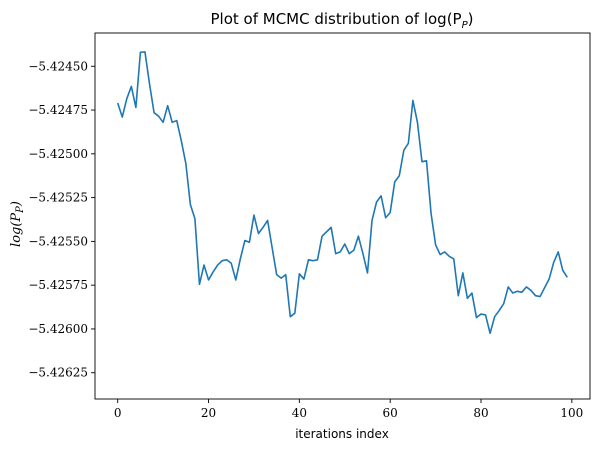 This screenshot has height=455, width=601. I want to click on x-tick-label: 100, so click(571, 413).